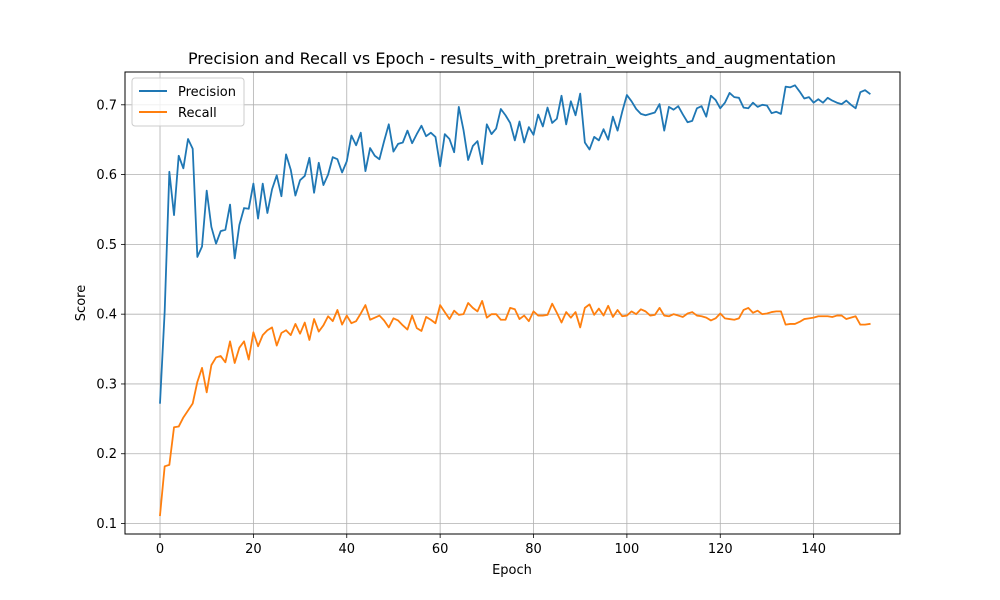 This screenshot has height=600, width=1000. What do you see at coordinates (813, 549) in the screenshot?
I see `x-tick-label: 140` at bounding box center [813, 549].